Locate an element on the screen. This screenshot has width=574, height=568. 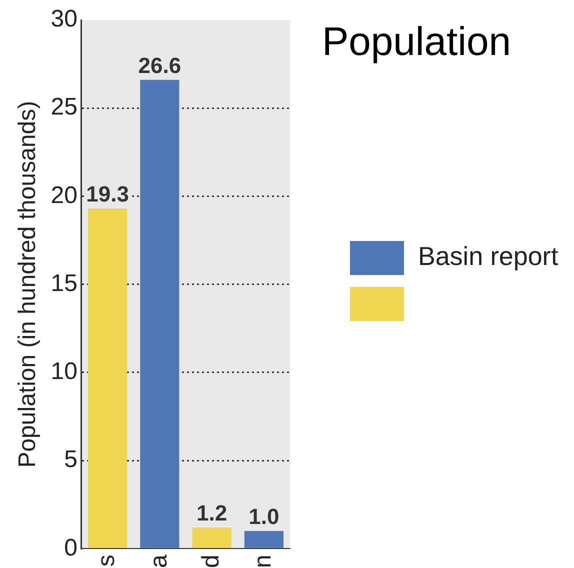
y-tick-label: 15 is located at coordinates (64, 283).